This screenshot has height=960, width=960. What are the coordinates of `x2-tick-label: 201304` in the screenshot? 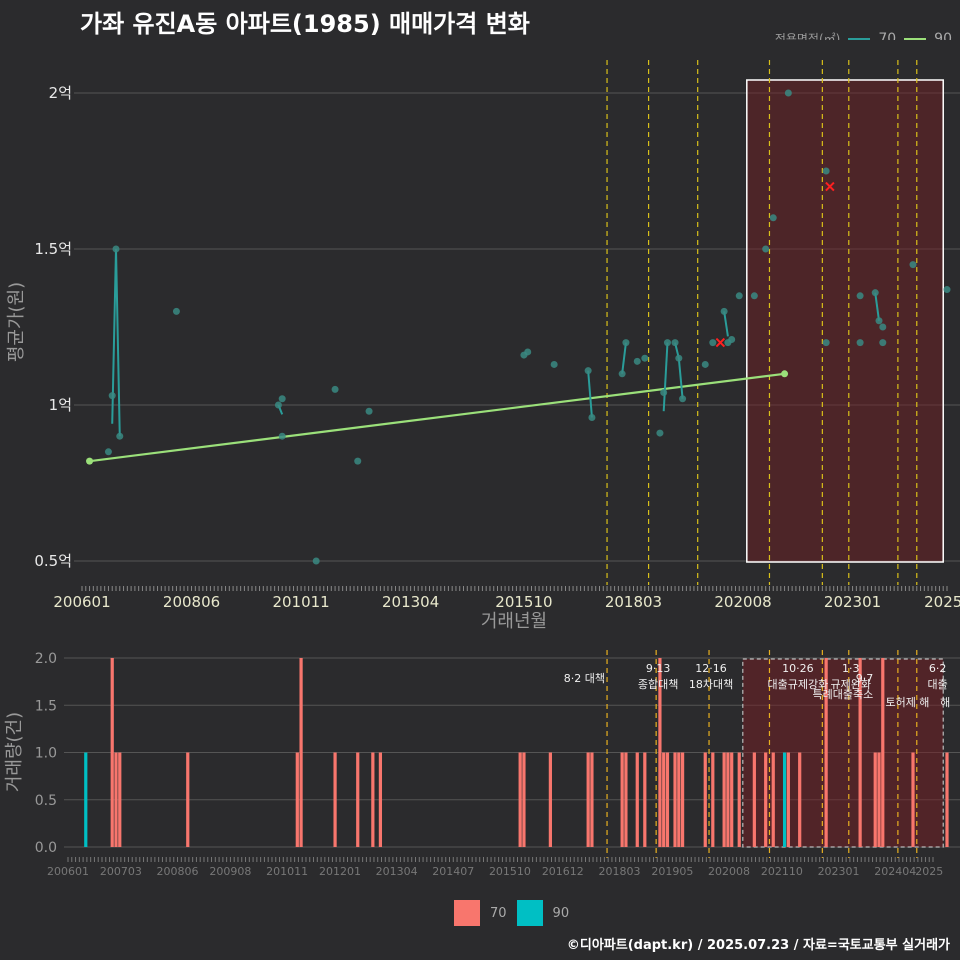 It's located at (397, 871).